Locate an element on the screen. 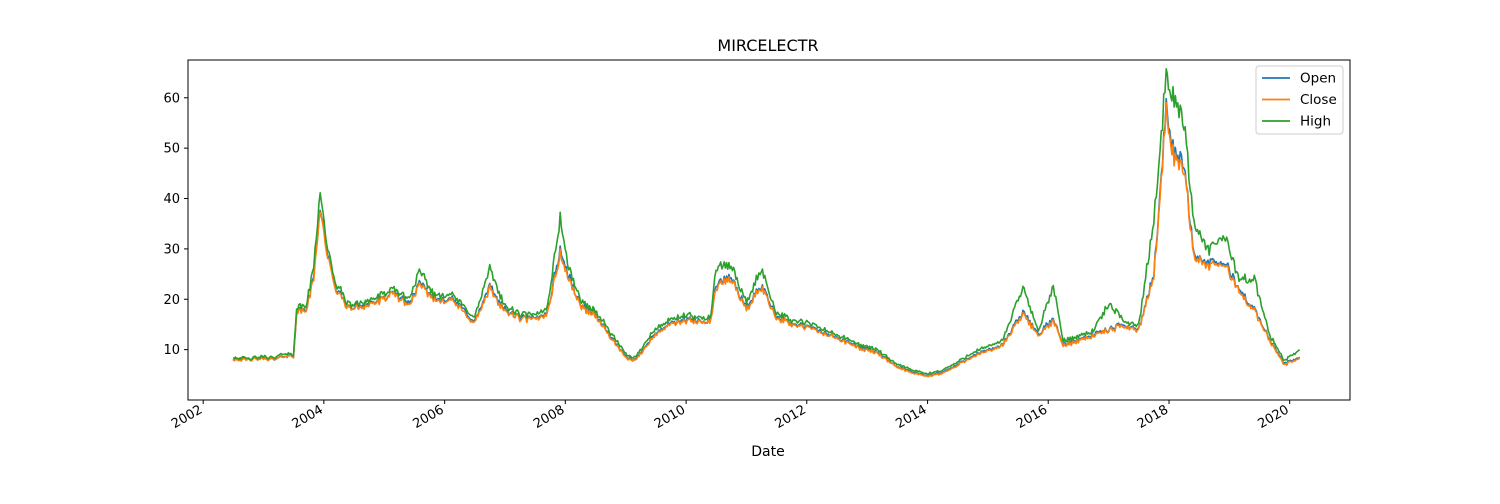 The height and width of the screenshot is (504, 1500). y-tick-label: 60 is located at coordinates (171, 98).